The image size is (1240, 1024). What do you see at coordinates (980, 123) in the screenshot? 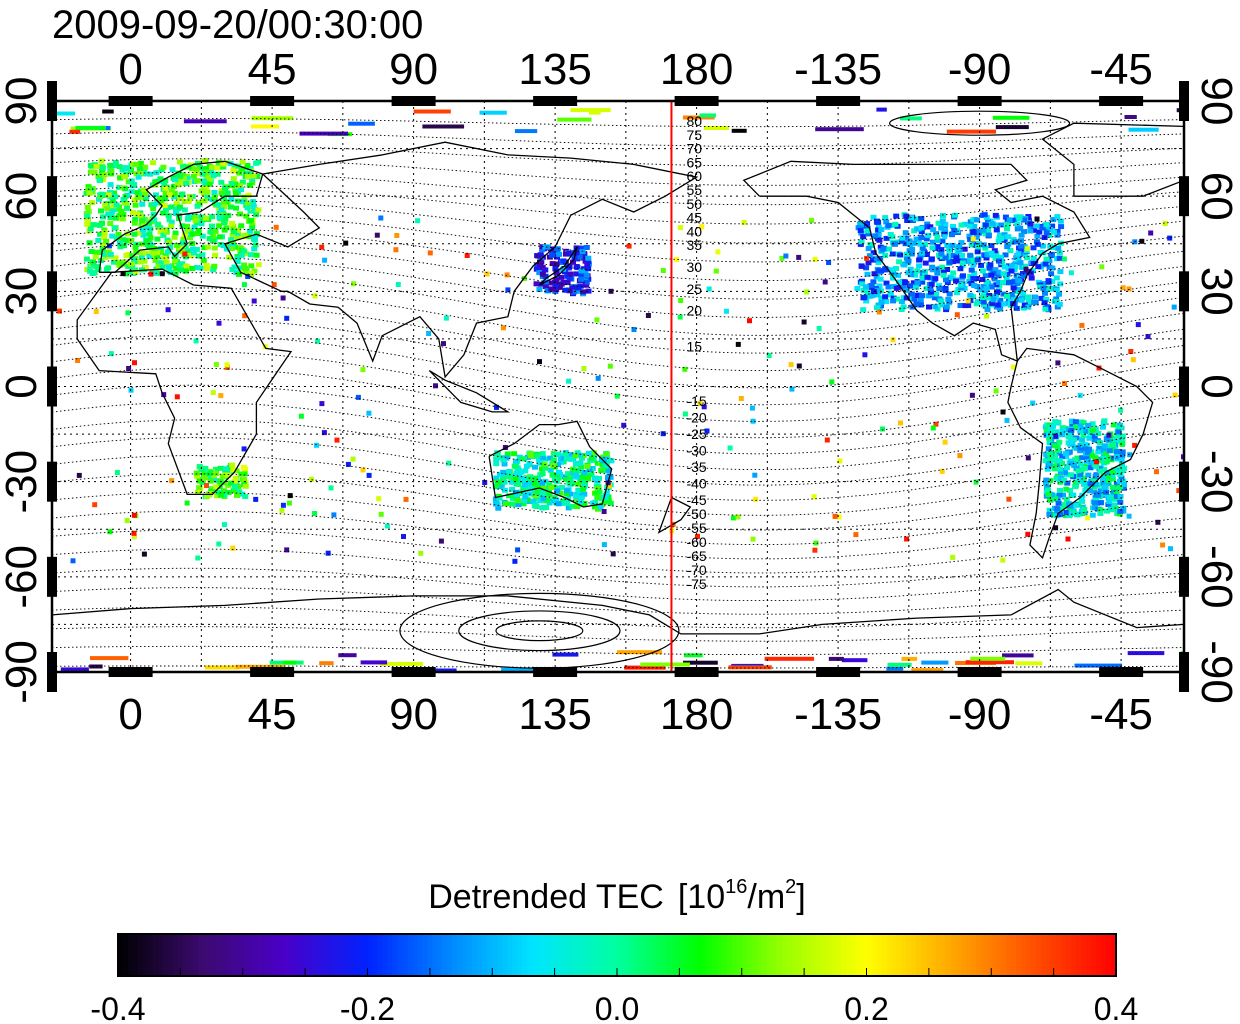
I see `contour-ring` at bounding box center [980, 123].